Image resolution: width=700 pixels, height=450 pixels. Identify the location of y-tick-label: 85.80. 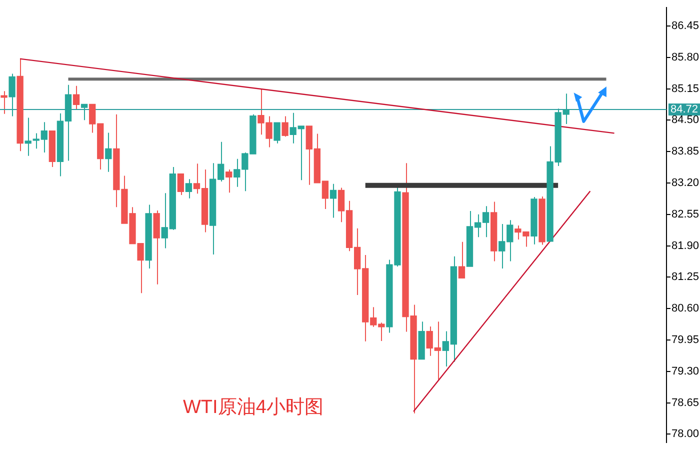
(685, 57).